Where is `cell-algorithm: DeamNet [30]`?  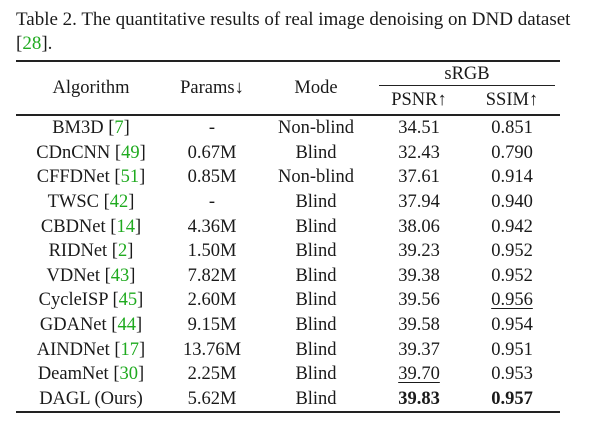 cell-algorithm: DeamNet [30] is located at coordinates (91, 374).